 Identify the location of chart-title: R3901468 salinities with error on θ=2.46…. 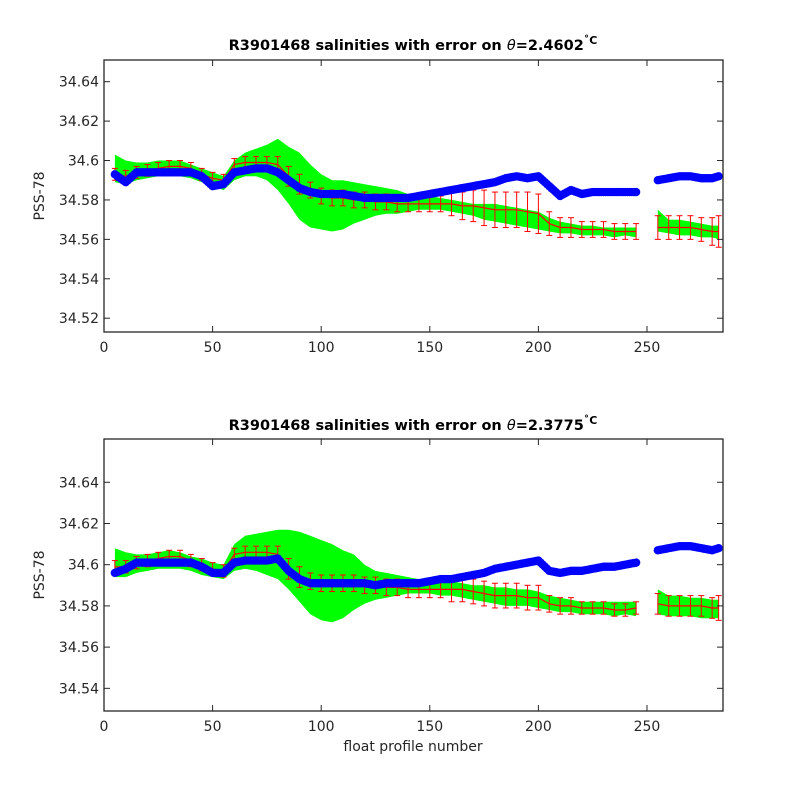
(413, 44).